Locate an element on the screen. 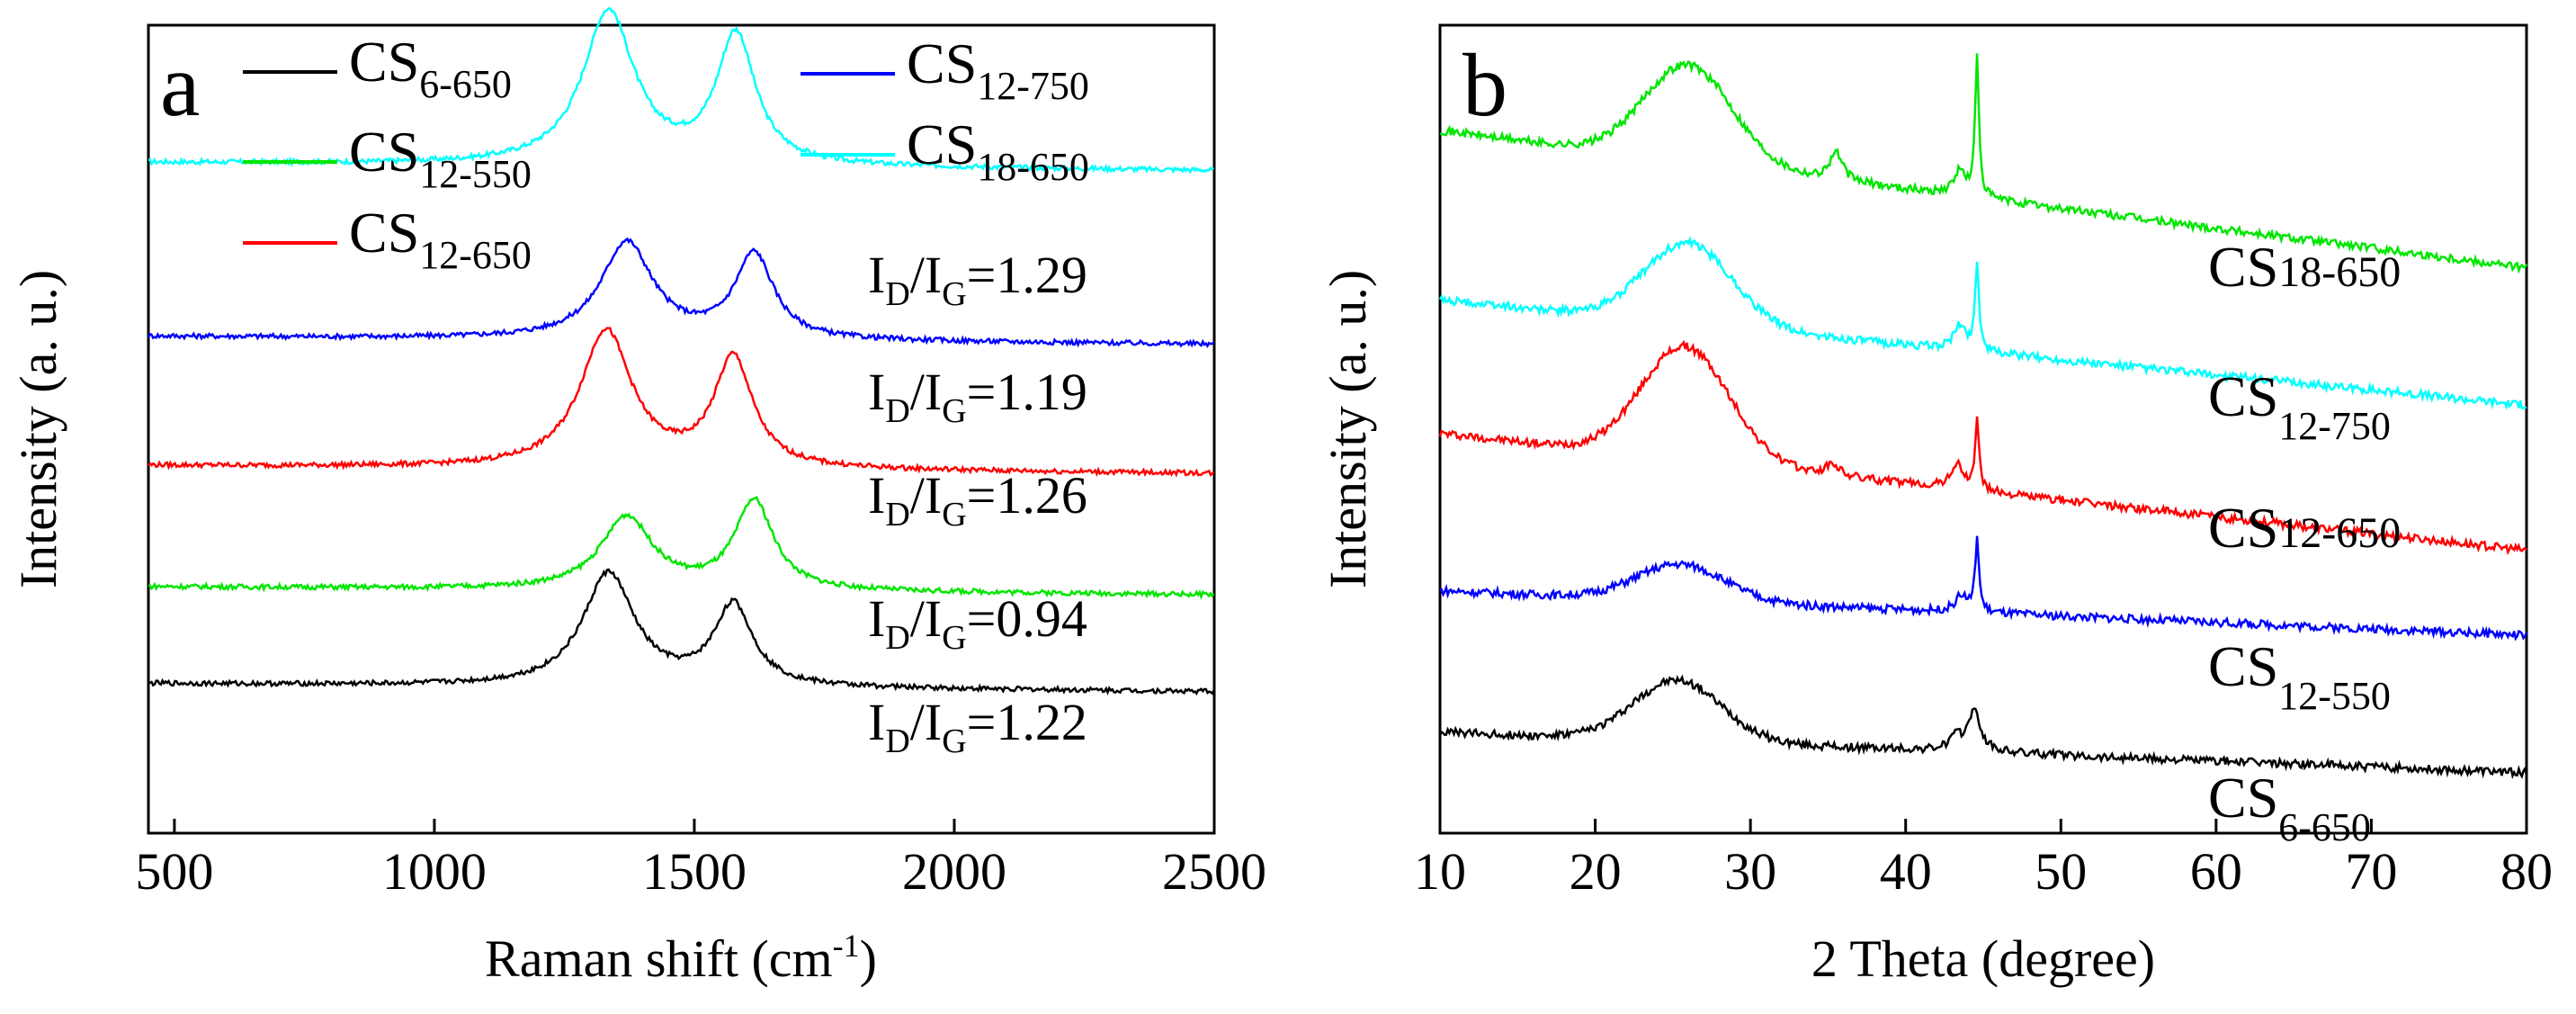 This screenshot has width=2576, height=1014. panel-a-legend-label: CS12-550 is located at coordinates (440, 158).